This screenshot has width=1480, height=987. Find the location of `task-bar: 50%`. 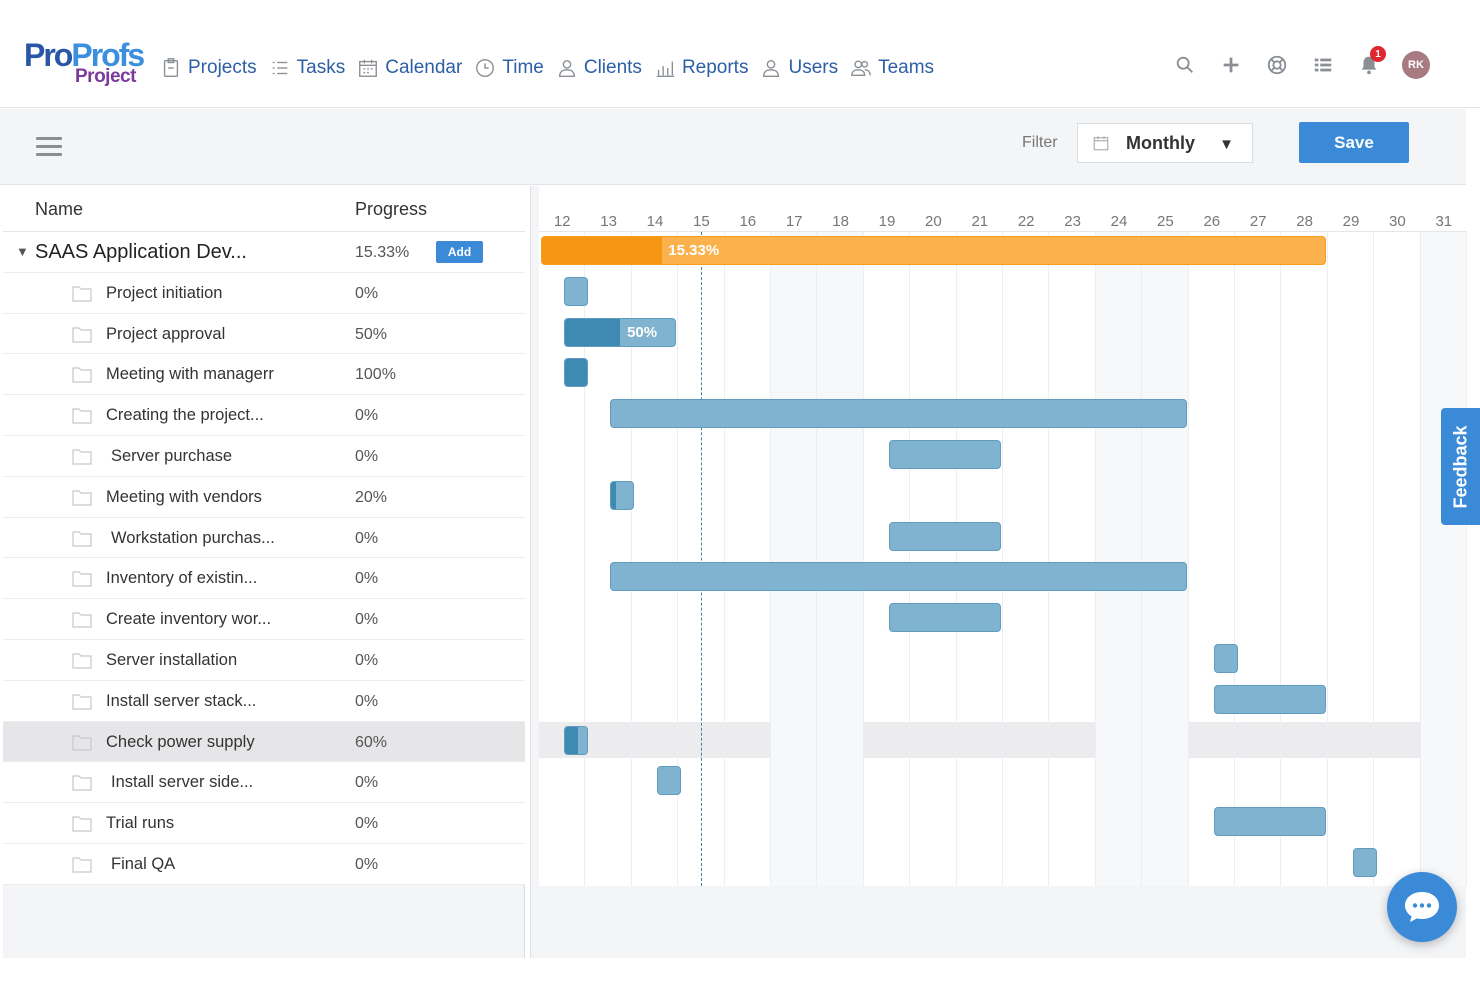

task-bar: 50% is located at coordinates (620, 332).